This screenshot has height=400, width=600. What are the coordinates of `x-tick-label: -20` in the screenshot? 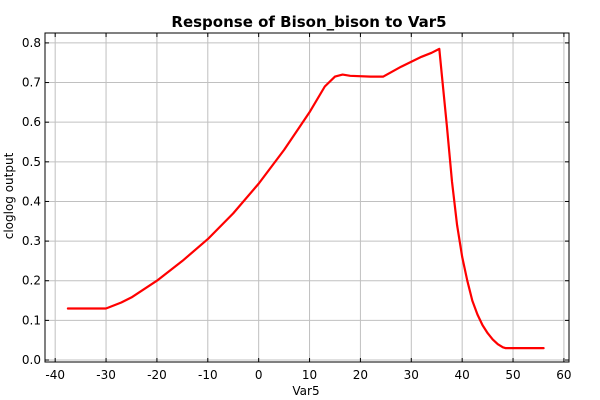 It's located at (157, 375).